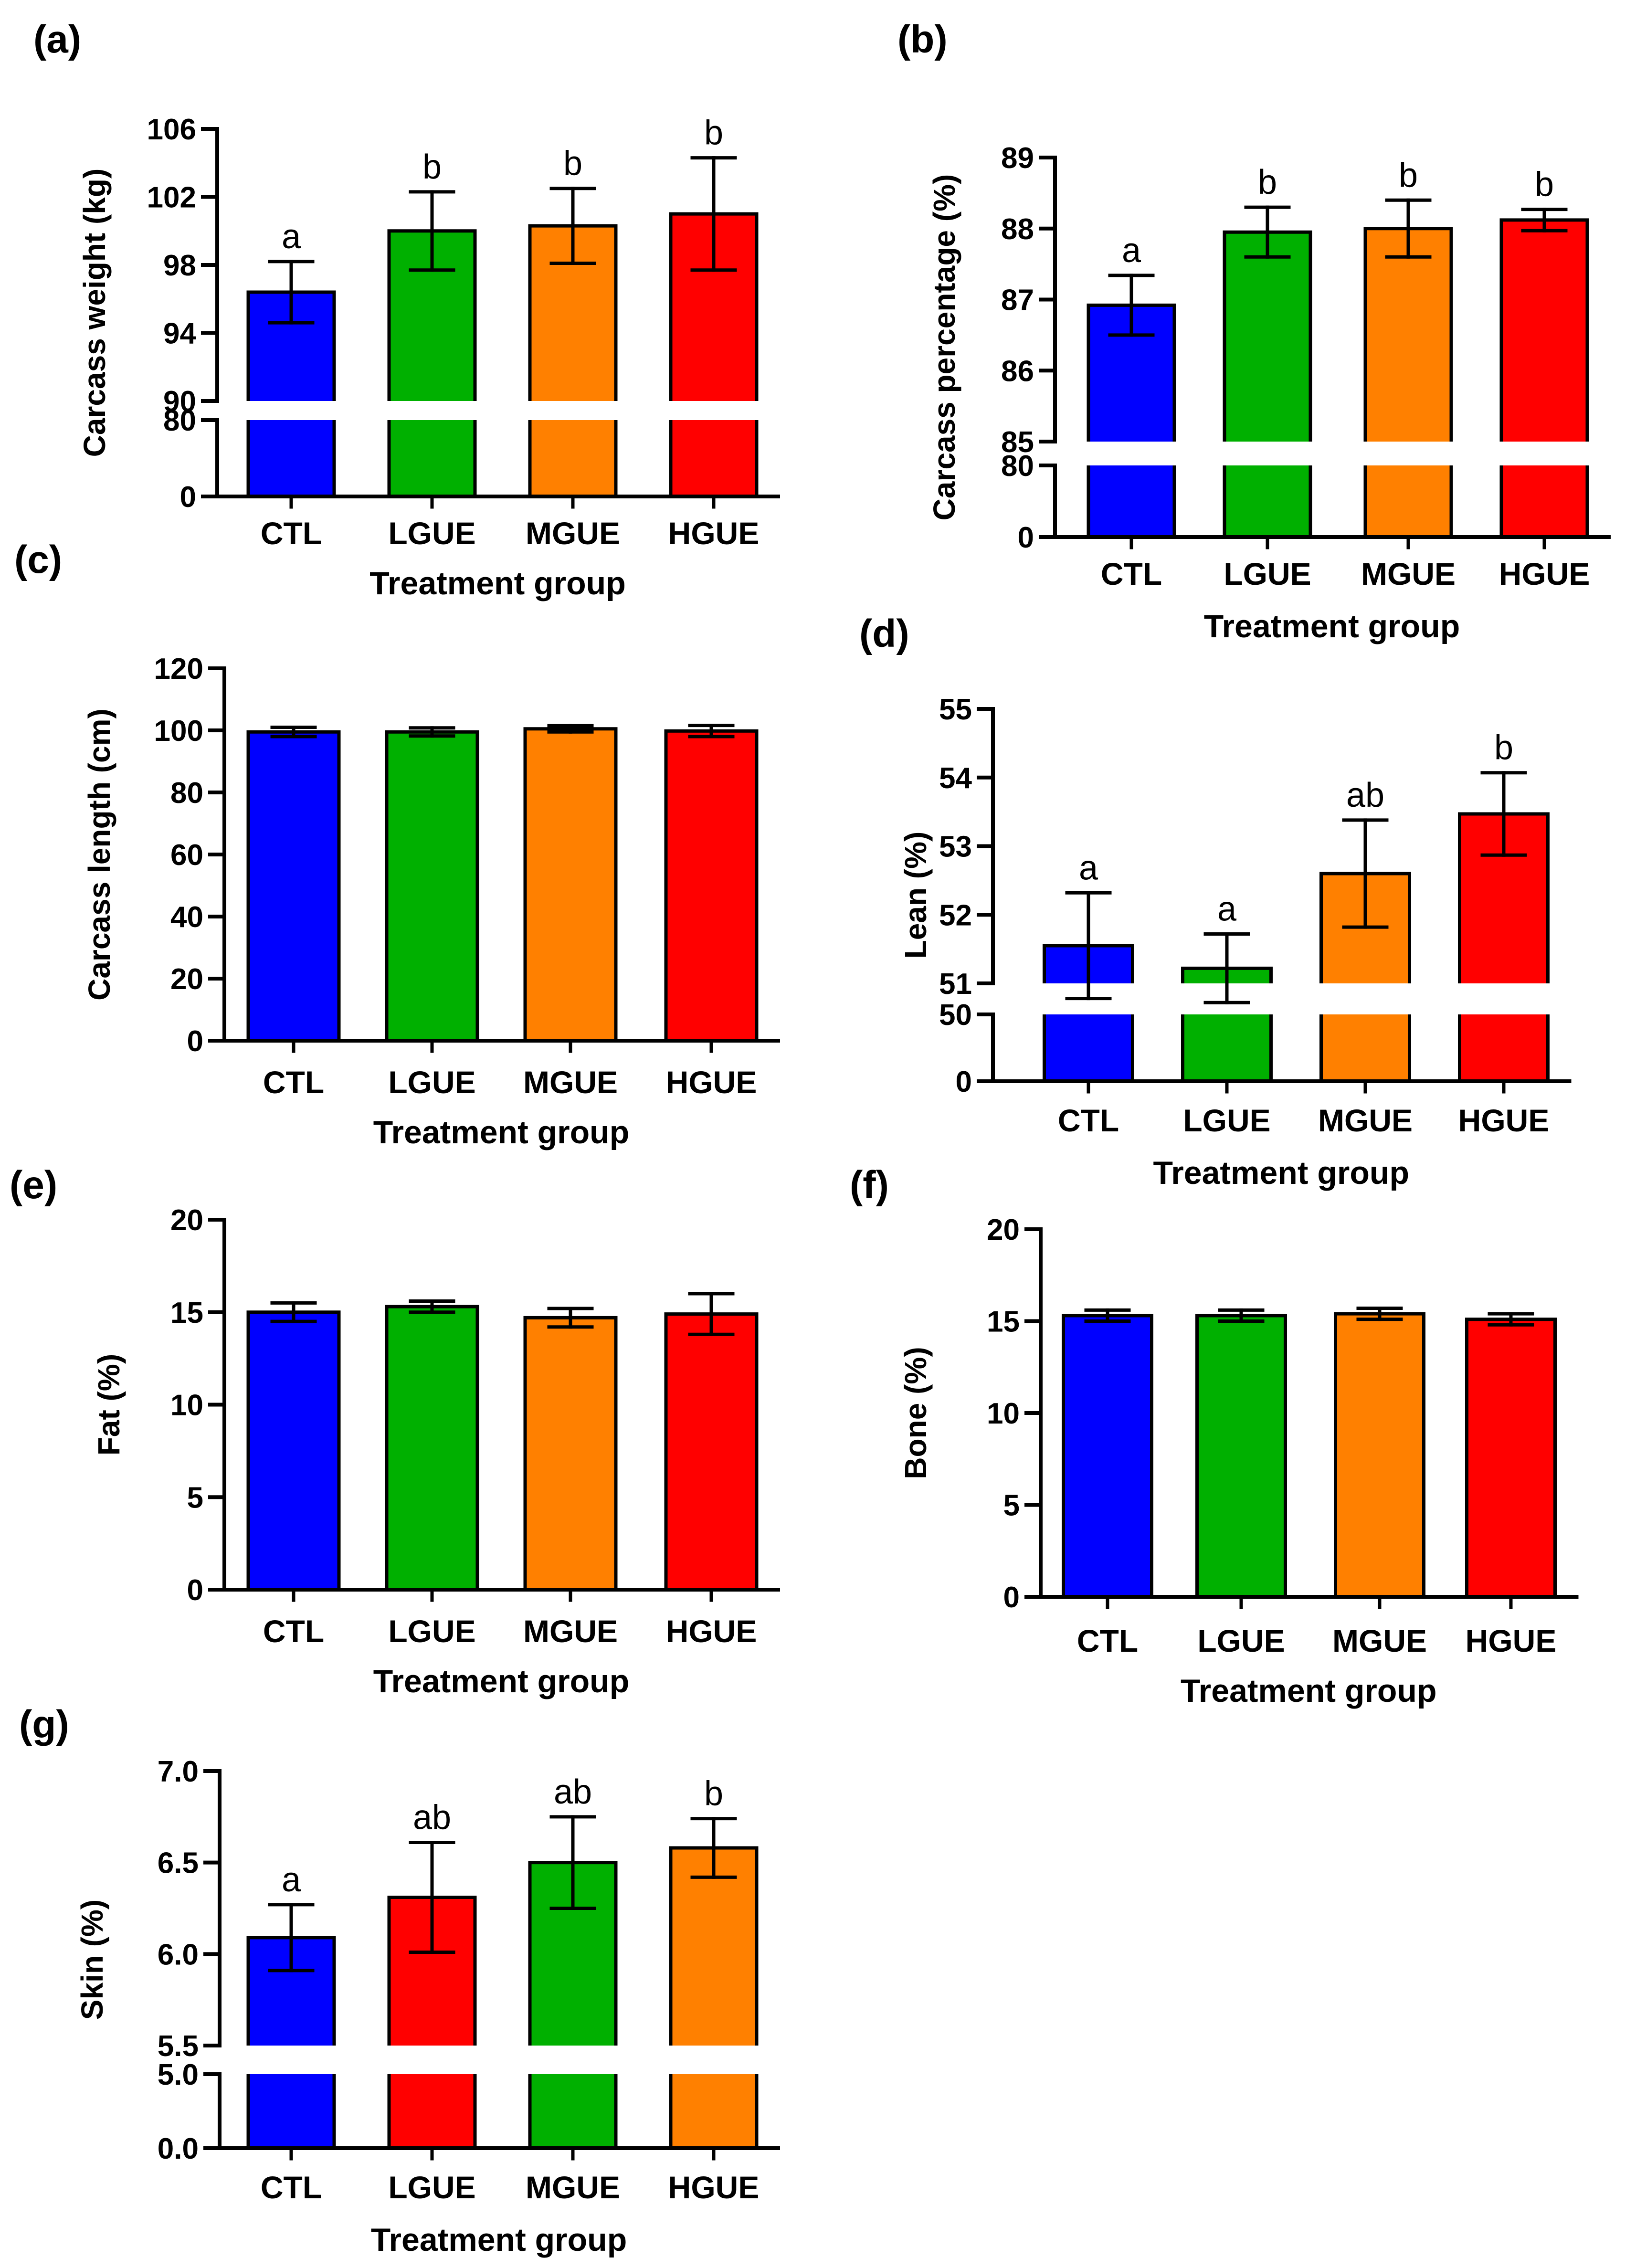 The image size is (1625, 2268). Describe the element at coordinates (179, 402) in the screenshot. I see `y-tick-label: 90` at that location.